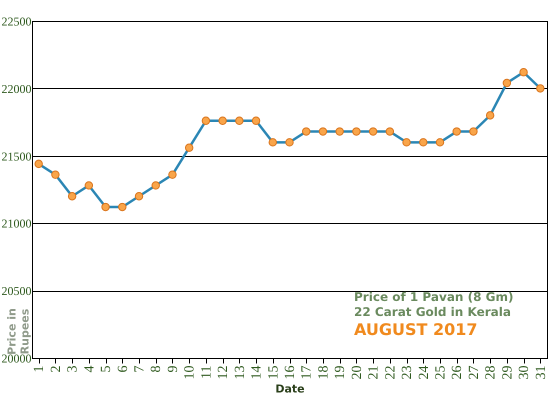 This screenshot has width=550, height=400. I want to click on x-tick-label: 26, so click(458, 373).